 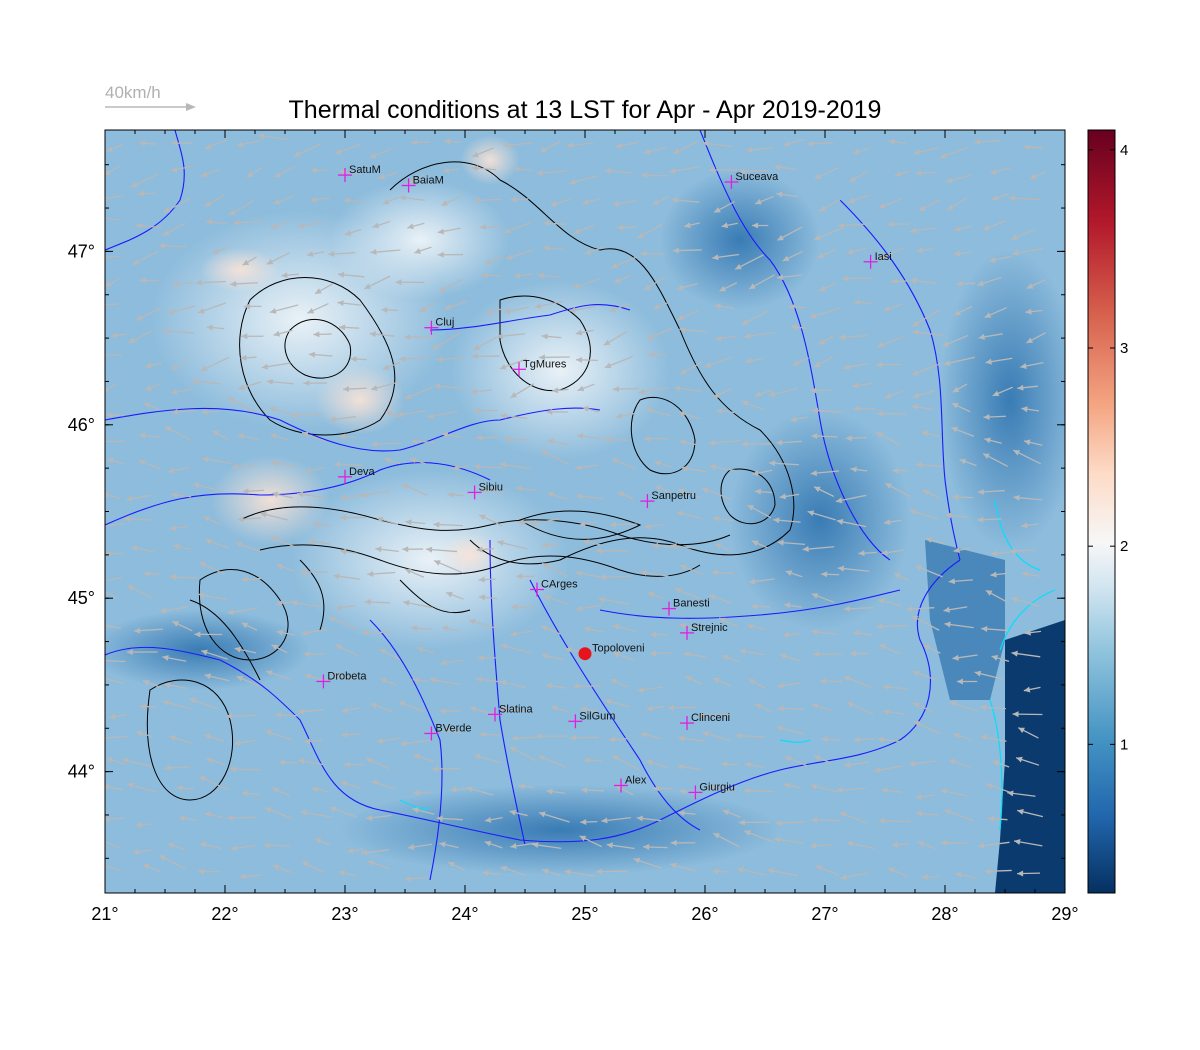 I want to click on city-marker: Alex, so click(x=630, y=783).